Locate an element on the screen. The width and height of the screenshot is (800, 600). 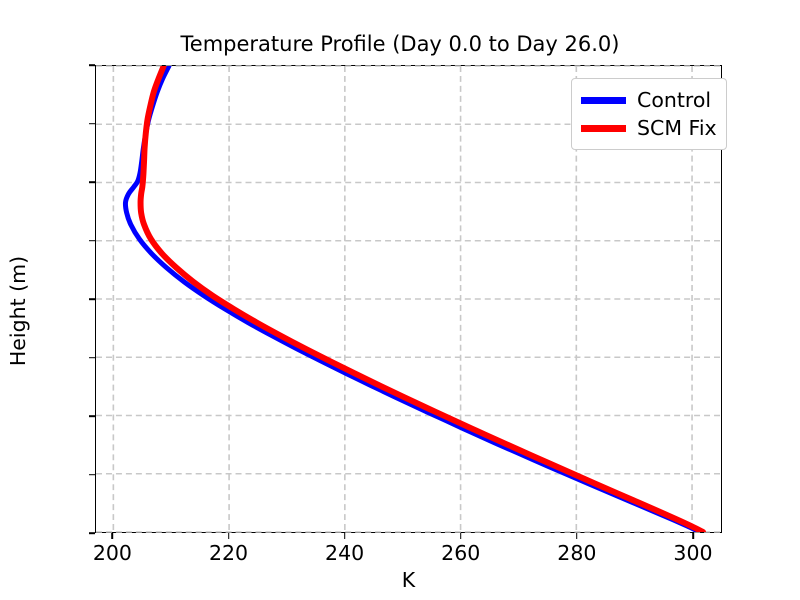
legend-item: Control is located at coordinates (649, 100).